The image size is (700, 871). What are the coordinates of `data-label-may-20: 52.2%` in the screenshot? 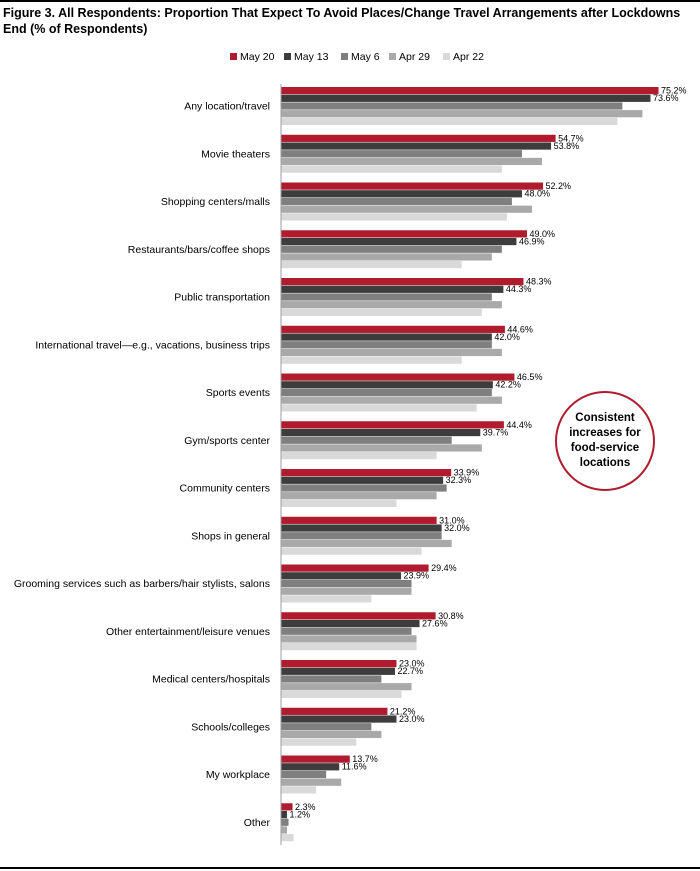 It's located at (559, 186).